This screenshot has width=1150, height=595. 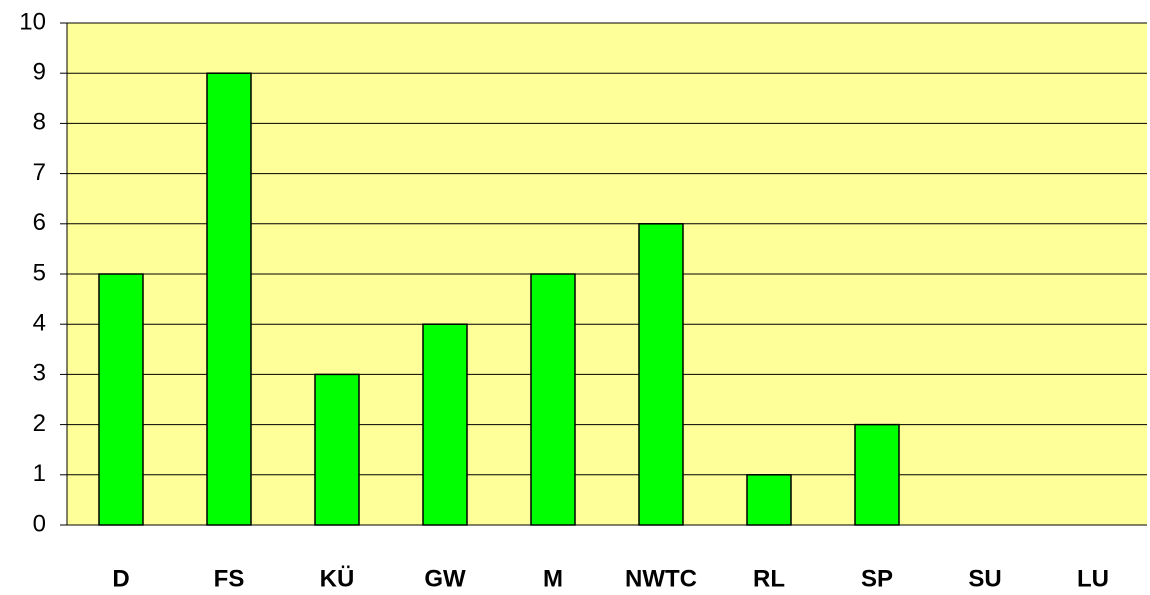 What do you see at coordinates (39, 272) in the screenshot?
I see `y-tick-label: 5` at bounding box center [39, 272].